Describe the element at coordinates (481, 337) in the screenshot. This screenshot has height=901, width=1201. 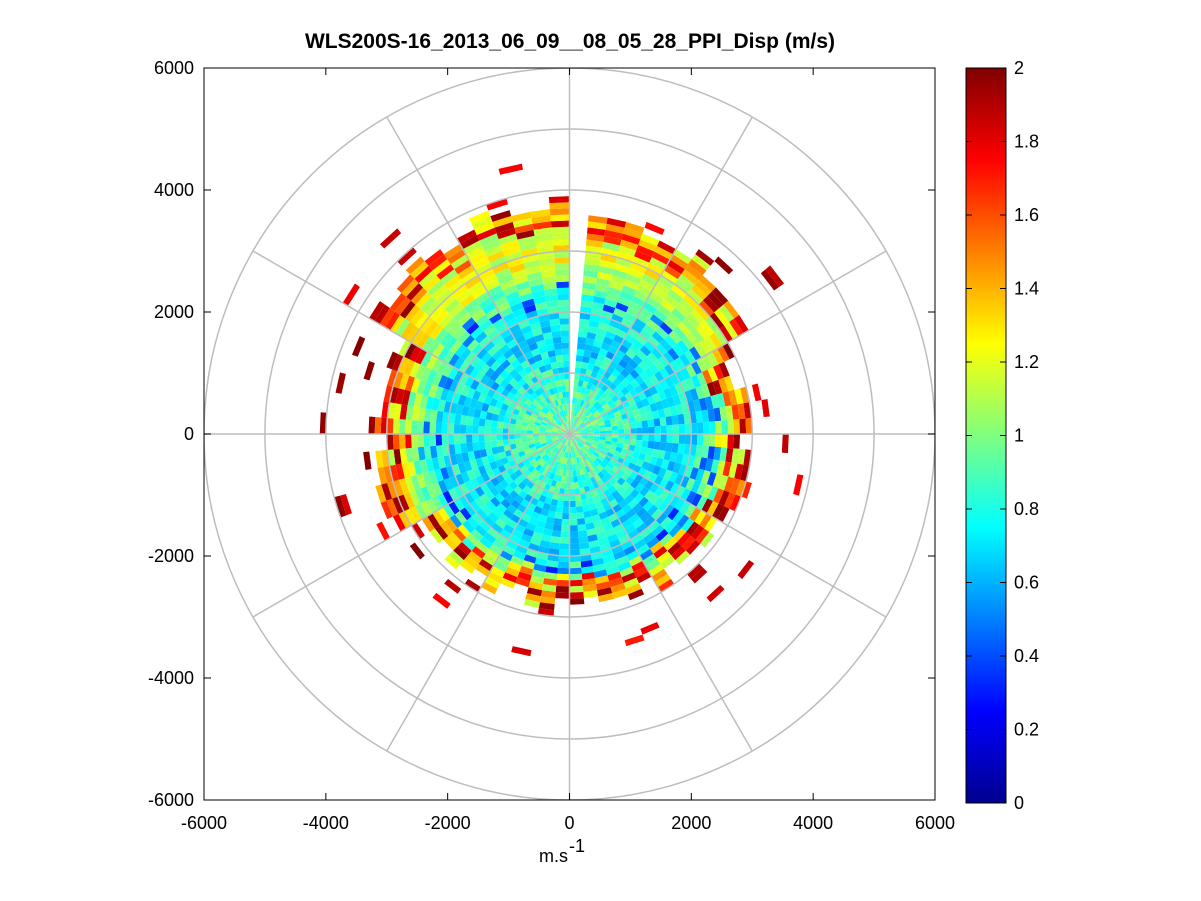
I see `data-cell-1954` at that location.